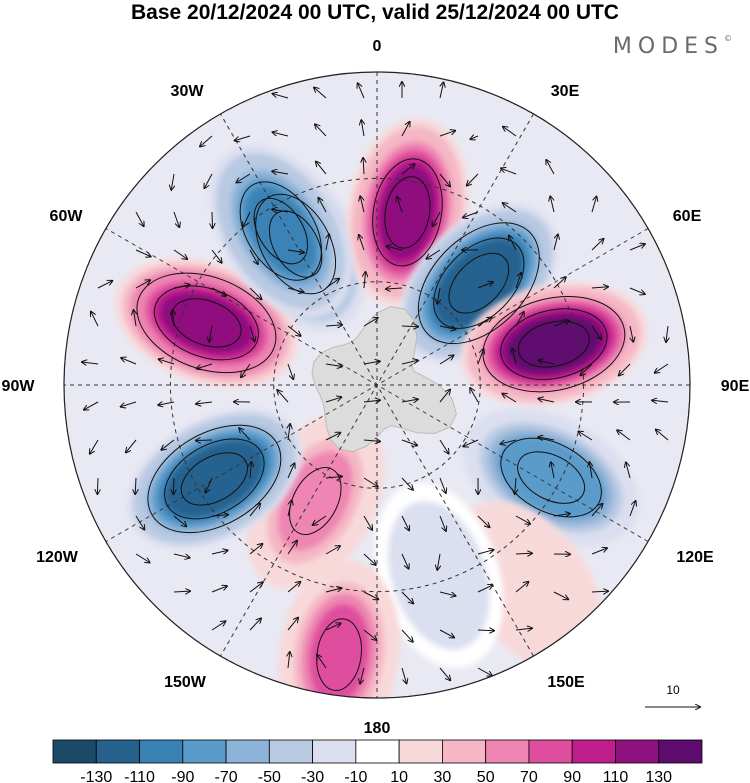 The image size is (750, 783). I want to click on colorbar-ticks: -130 -110 -90 -70 -50 -30 -10 10 30 50 70 90 110 130, so click(376, 776).